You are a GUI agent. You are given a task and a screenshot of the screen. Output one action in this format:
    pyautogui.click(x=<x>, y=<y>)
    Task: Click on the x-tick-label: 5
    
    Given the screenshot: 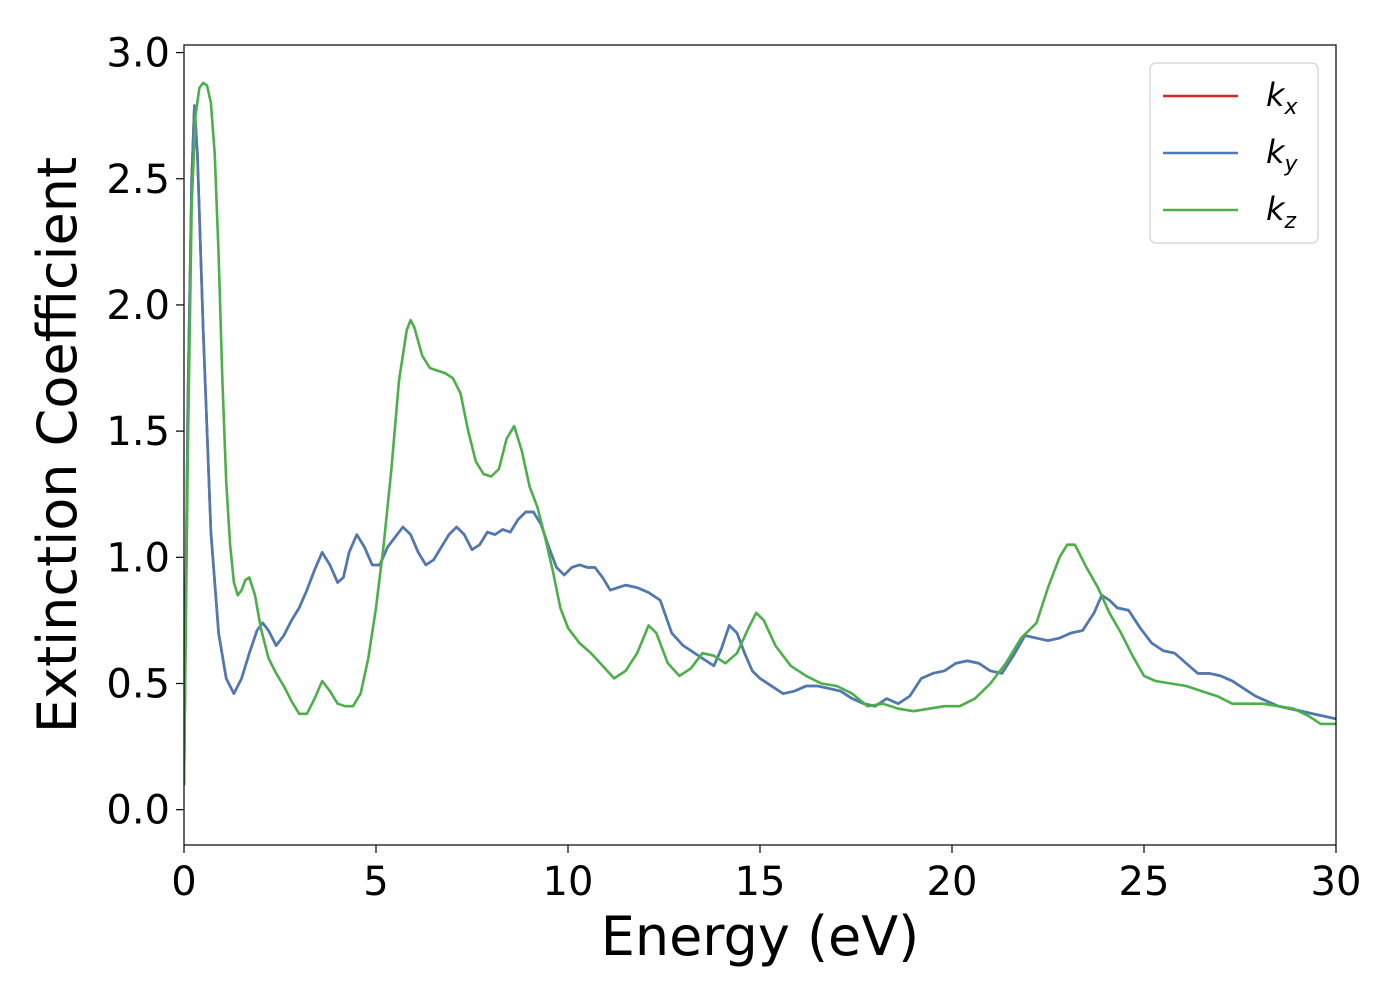 What is the action you would take?
    pyautogui.click(x=375, y=882)
    